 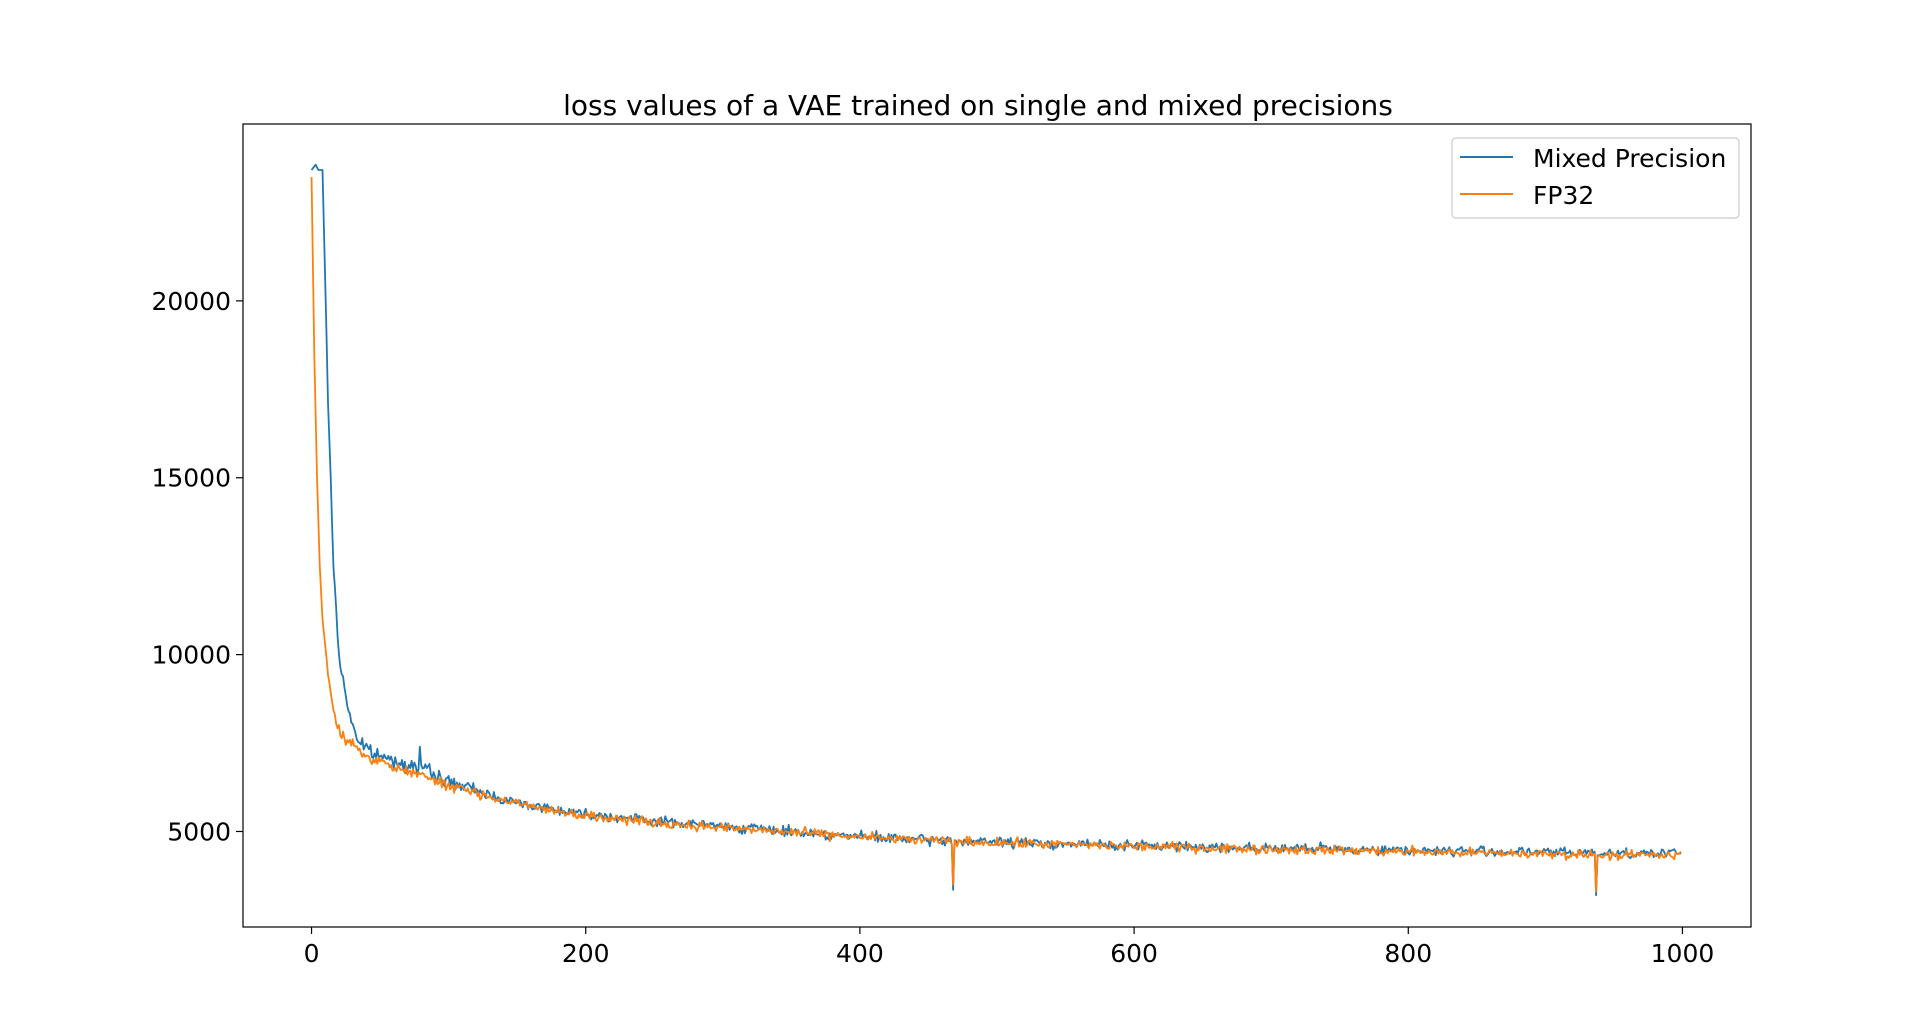 What do you see at coordinates (1009, 947) in the screenshot?
I see `x-axis: 0 200 400 600 800 1000` at bounding box center [1009, 947].